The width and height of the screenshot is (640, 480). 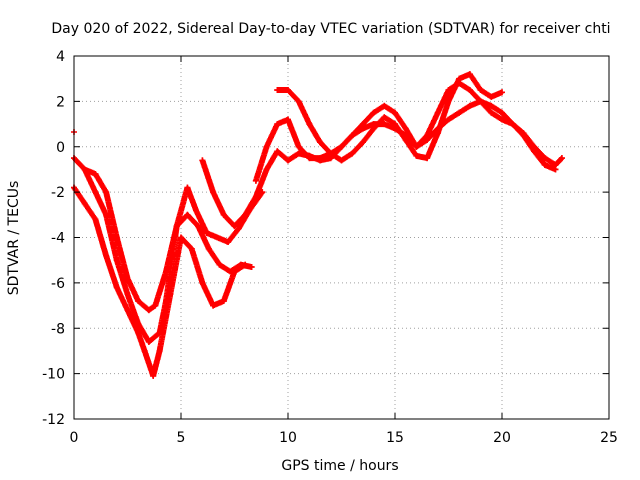 I want to click on y-tick-label: 4, so click(x=60, y=57).